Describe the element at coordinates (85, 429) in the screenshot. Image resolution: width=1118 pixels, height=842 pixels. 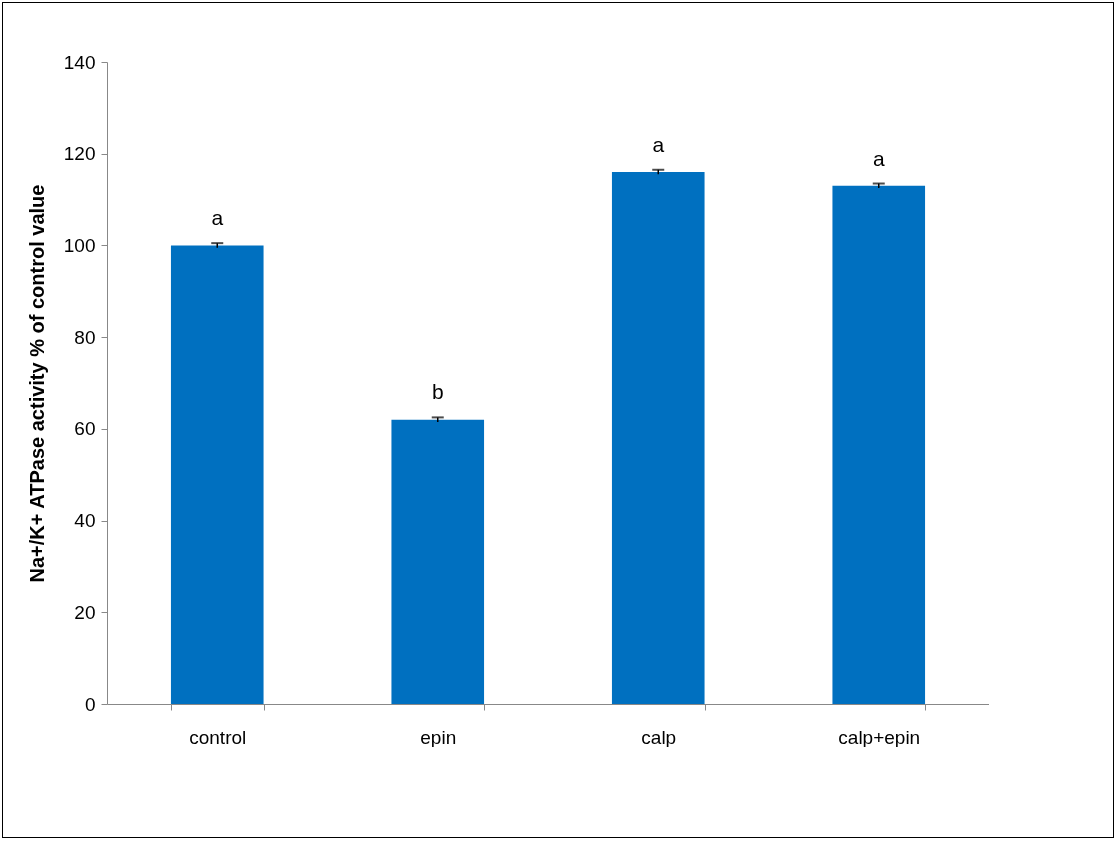
I see `y-tick-label: 60` at that location.